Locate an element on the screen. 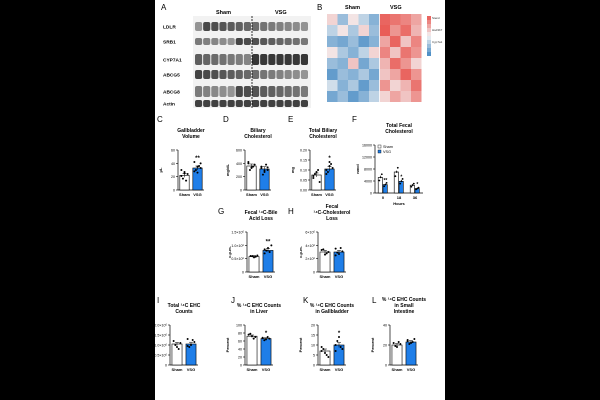 This screenshot has width=600, height=400. chart-title: in Gallbladder is located at coordinates (331, 312).